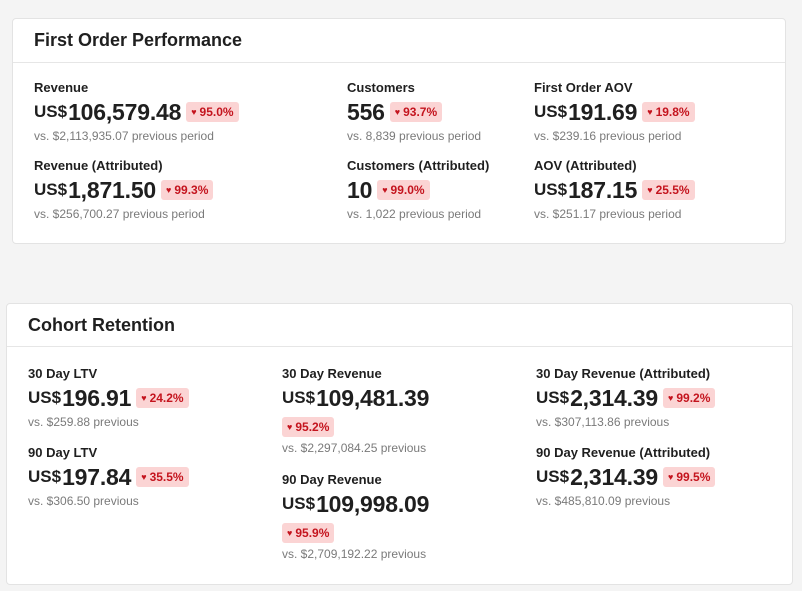  Describe the element at coordinates (623, 373) in the screenshot. I see `metric-label: 30 Day Revenue (Attributed)` at that location.